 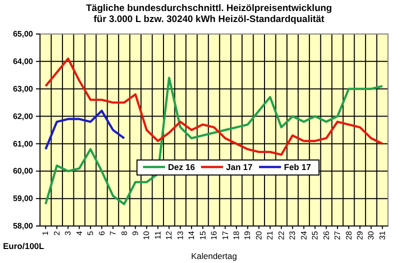 I want to click on x-tick-label: 4, so click(x=79, y=233).